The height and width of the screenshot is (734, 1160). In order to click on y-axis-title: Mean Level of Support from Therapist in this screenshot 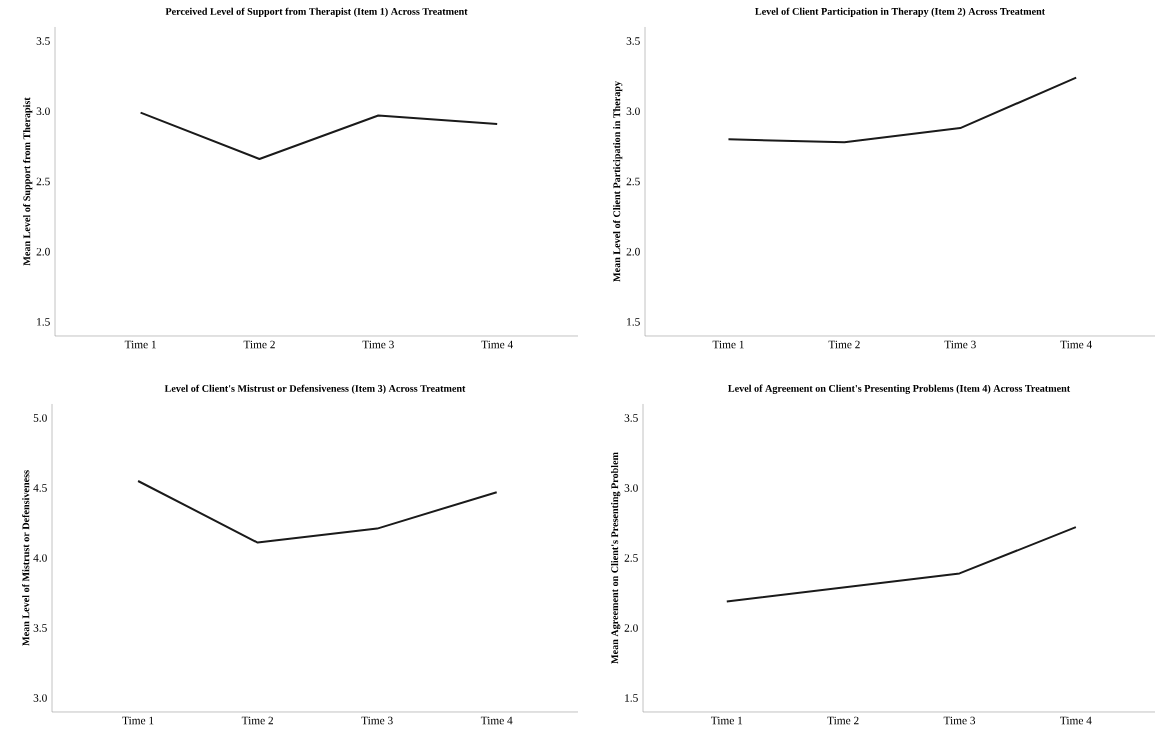, I will do `click(28, 181)`.